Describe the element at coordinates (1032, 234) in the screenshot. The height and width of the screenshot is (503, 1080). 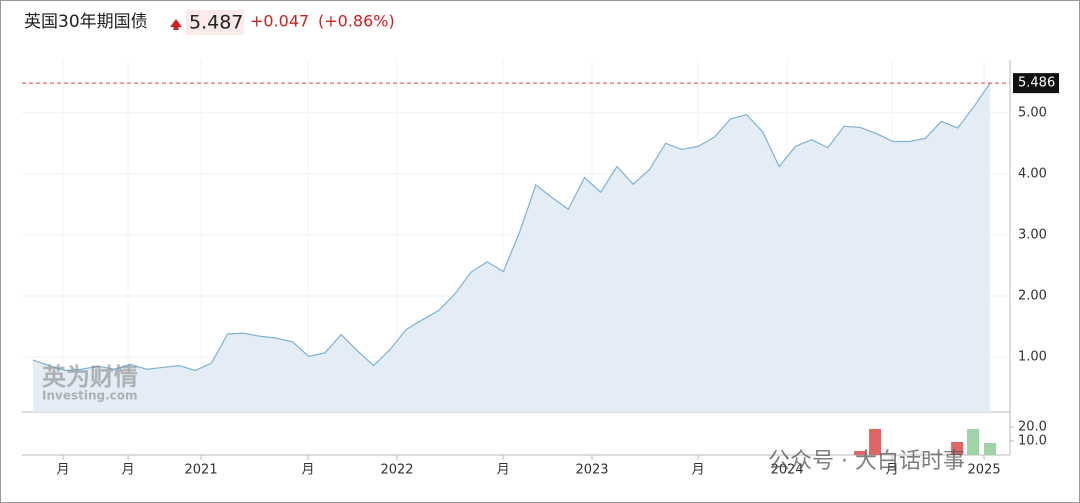
I see `y-tick-label: 3.00` at that location.